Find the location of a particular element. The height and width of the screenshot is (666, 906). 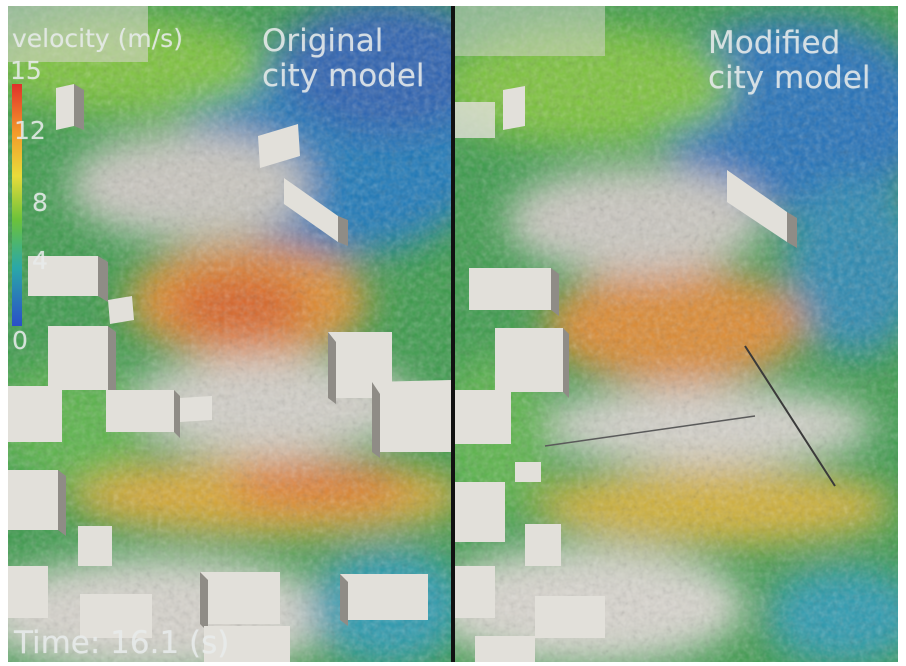

original-city-caption: Original city model is located at coordinates (343, 58).